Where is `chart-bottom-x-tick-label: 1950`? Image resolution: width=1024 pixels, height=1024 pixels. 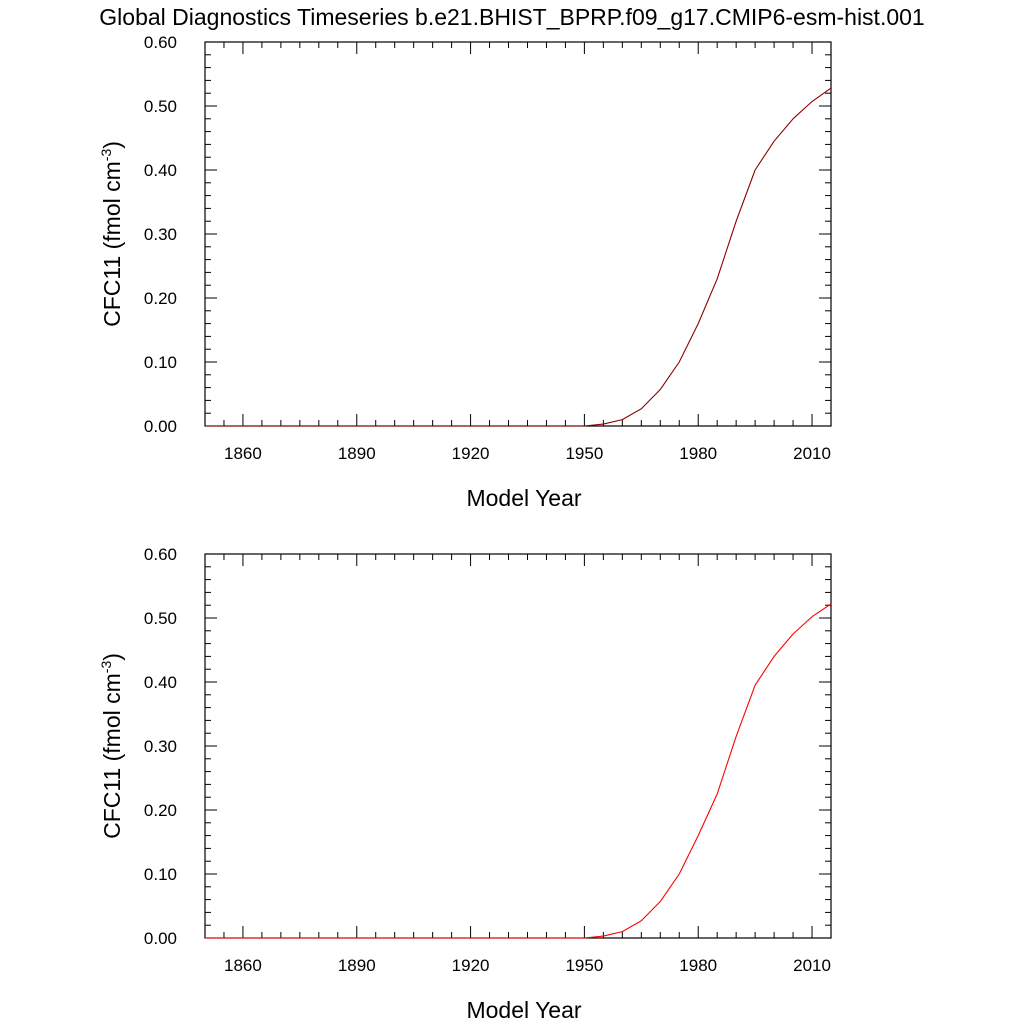 chart-bottom-x-tick-label: 1950 is located at coordinates (584, 965).